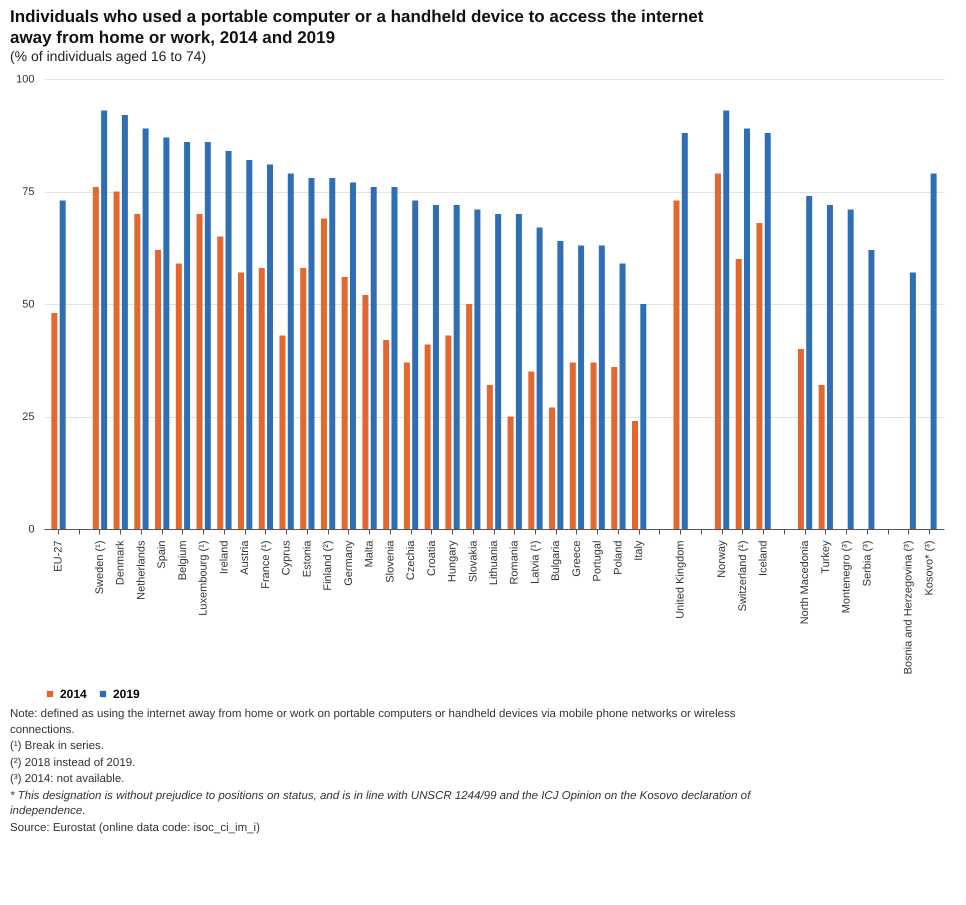 This screenshot has height=905, width=966. Describe the element at coordinates (722, 559) in the screenshot. I see `x-tick-label: Norway` at that location.